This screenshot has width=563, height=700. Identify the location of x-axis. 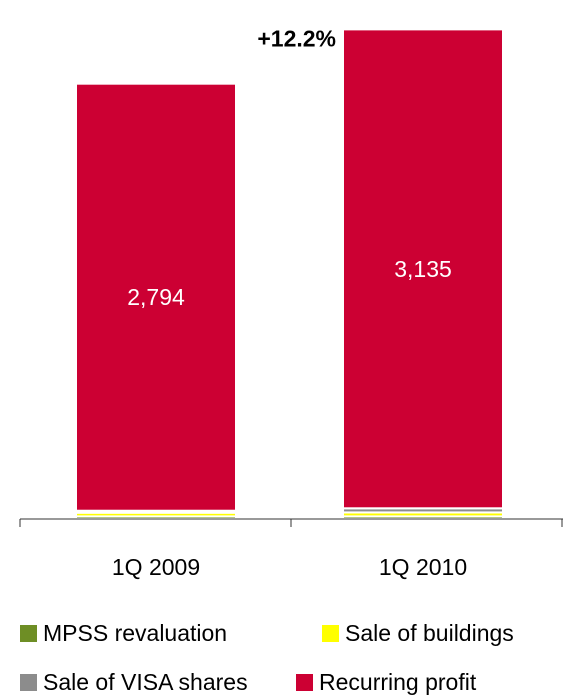
(291, 522).